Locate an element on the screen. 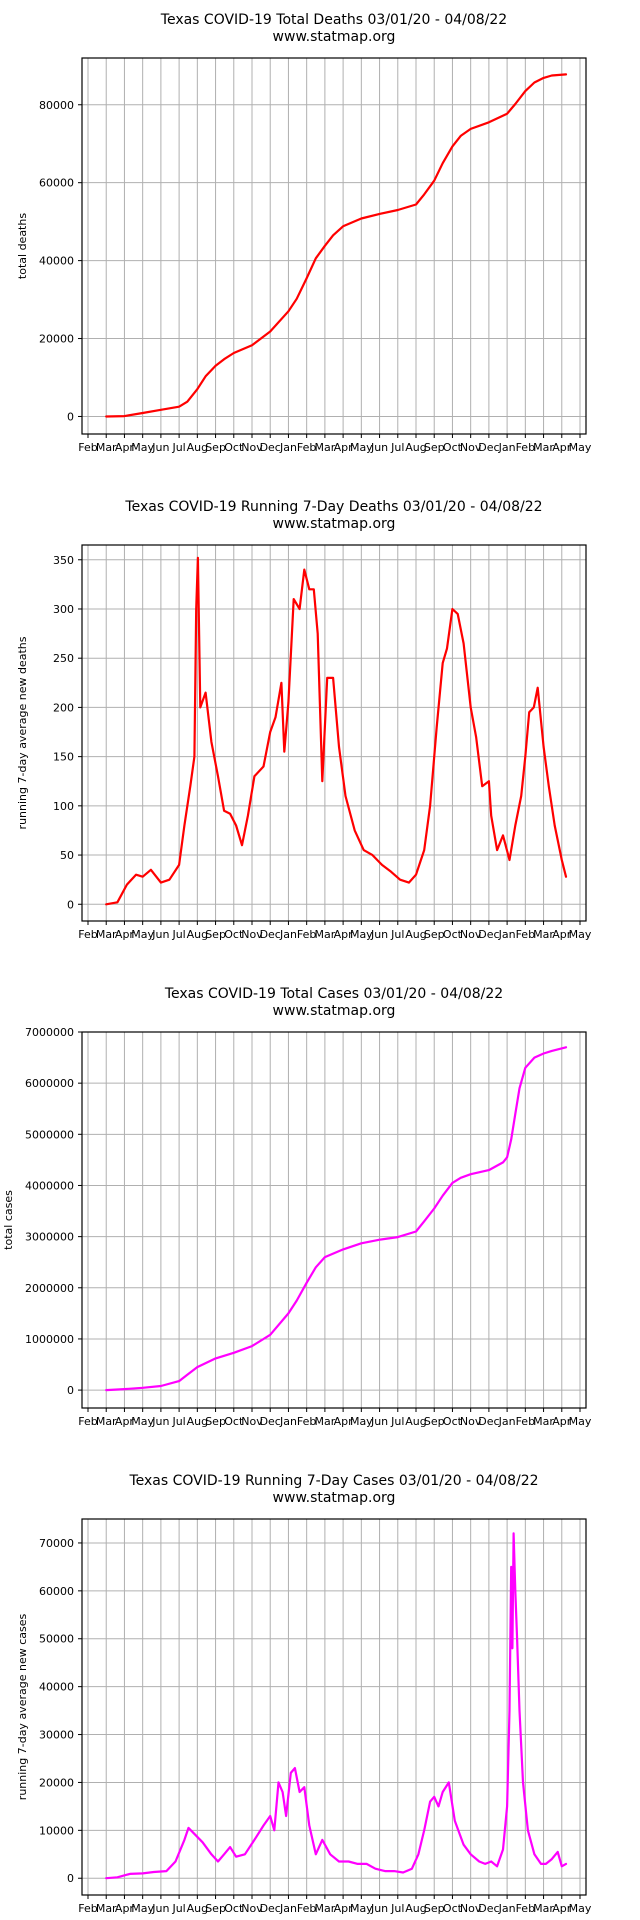 The height and width of the screenshot is (1920, 640). y-tick-label: 50000 is located at coordinates (56, 1639).